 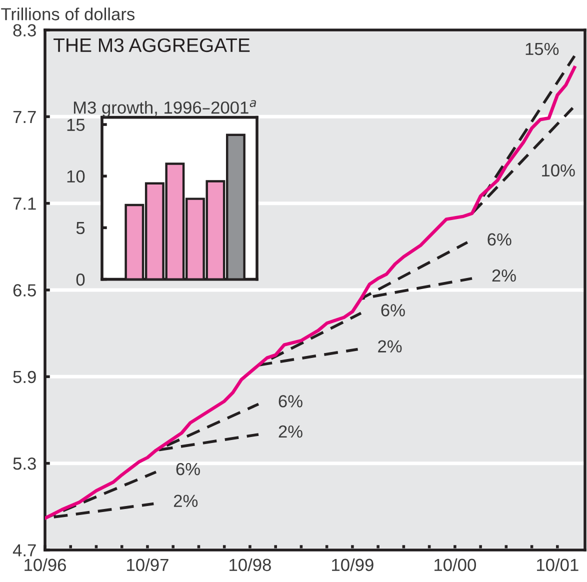 I want to click on annotation: 15%, so click(x=542, y=49).